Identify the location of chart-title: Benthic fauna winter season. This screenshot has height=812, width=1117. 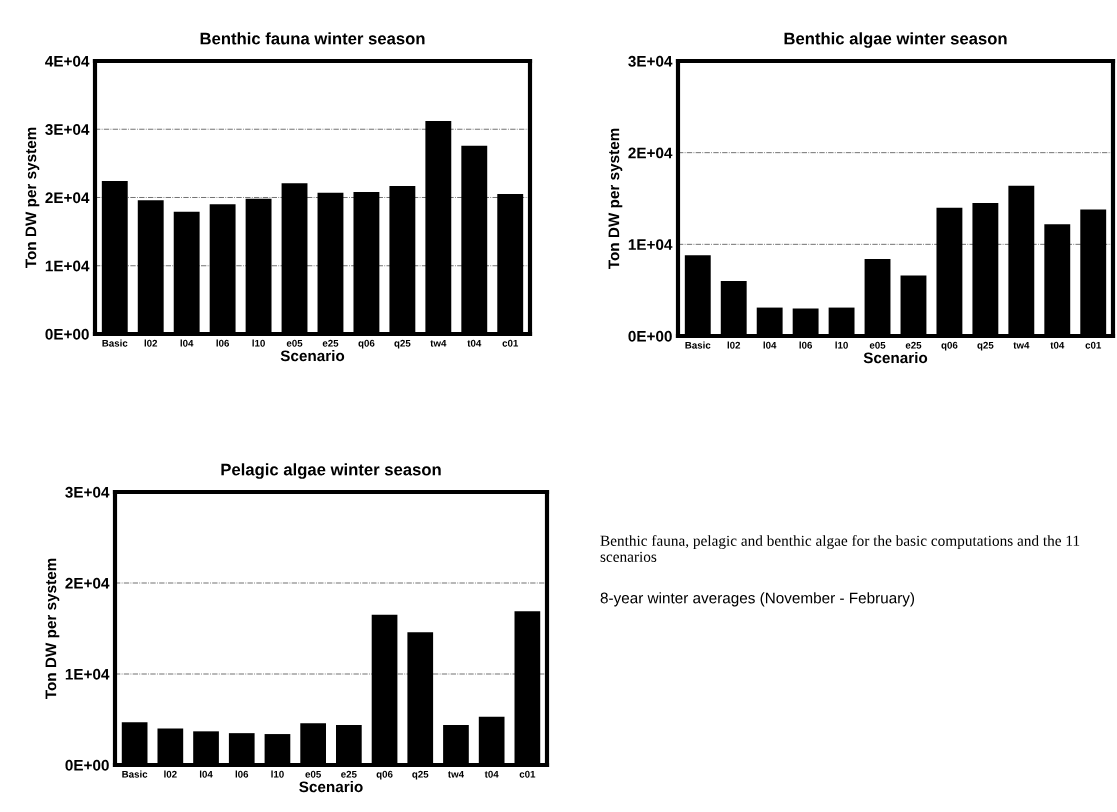
(312, 38).